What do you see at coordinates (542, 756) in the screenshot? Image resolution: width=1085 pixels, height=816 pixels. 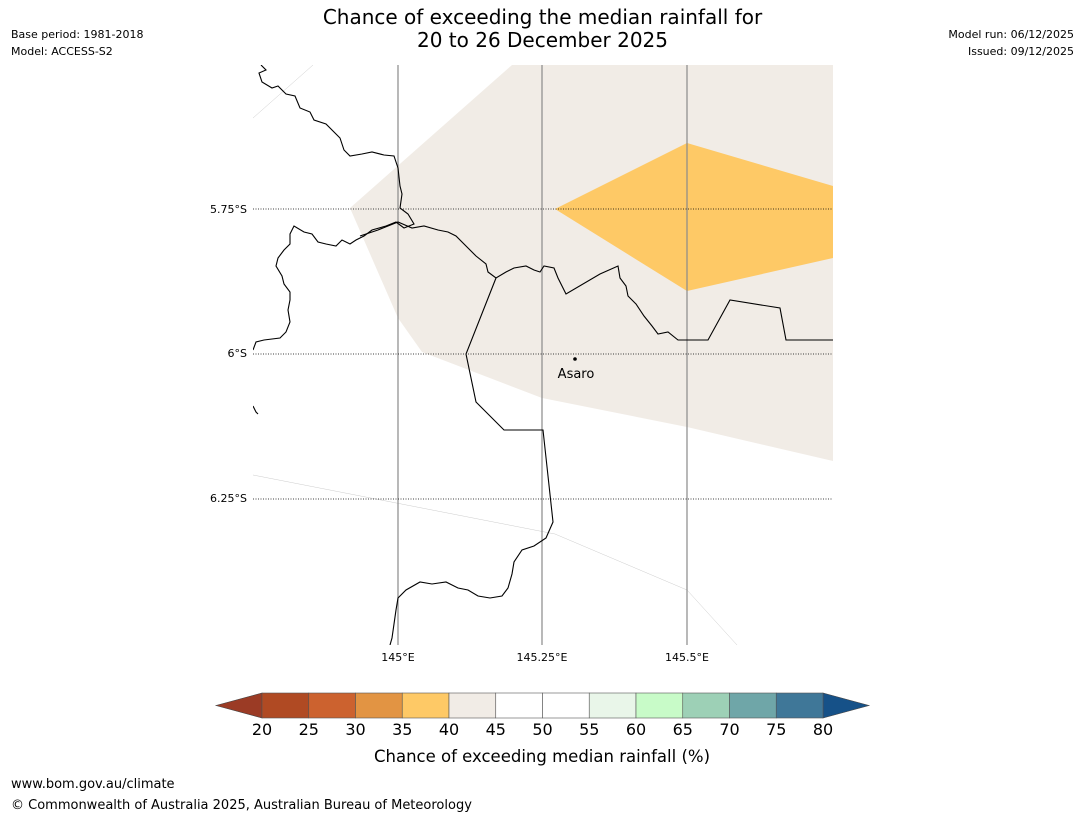 I see `colorbar-label: Chance of exceeding median rainfall (%)` at bounding box center [542, 756].